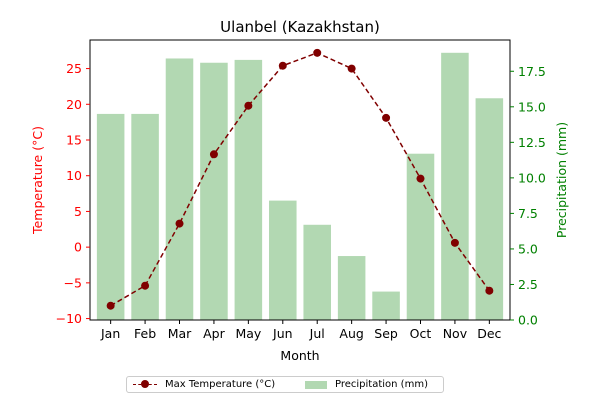 Image resolution: width=600 pixels, height=400 pixels. I want to click on left-tick-label-2: 0, so click(78, 247).